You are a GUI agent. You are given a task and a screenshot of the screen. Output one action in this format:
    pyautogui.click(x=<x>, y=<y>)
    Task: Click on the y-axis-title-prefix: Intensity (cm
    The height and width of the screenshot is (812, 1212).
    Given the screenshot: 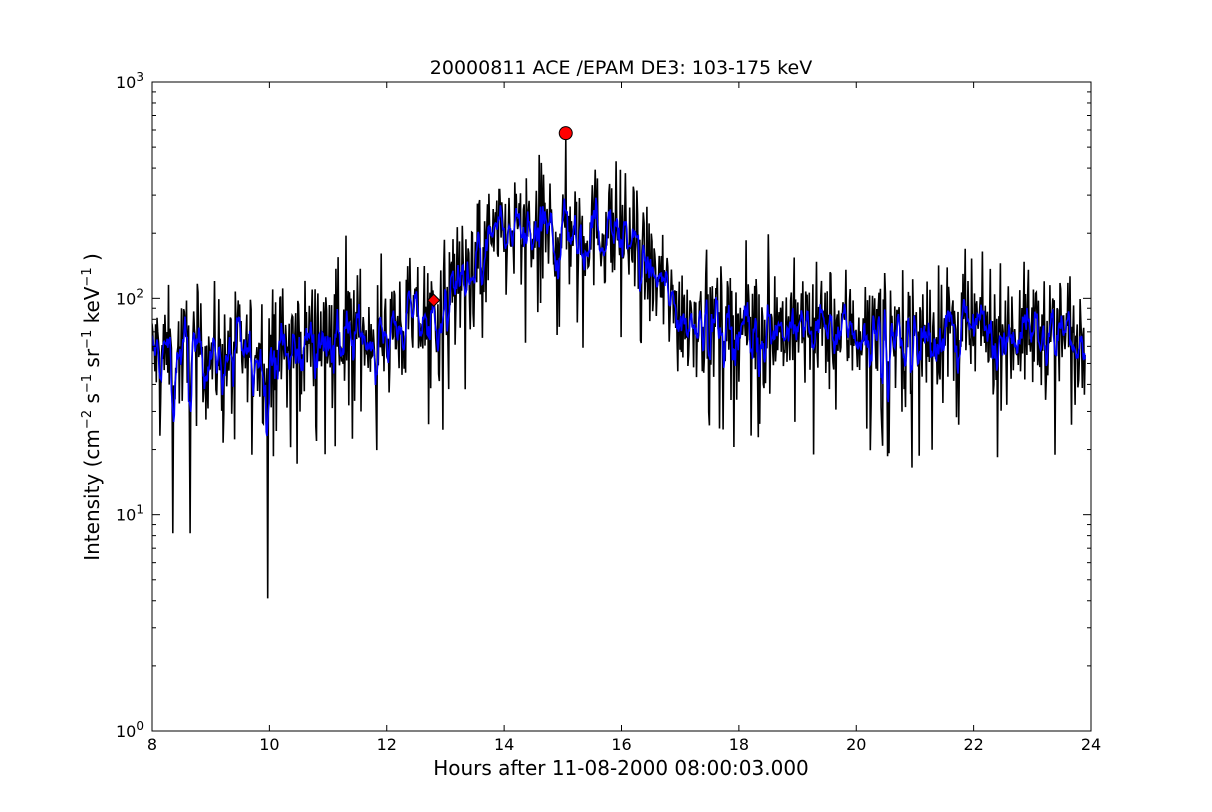 What is the action you would take?
    pyautogui.click(x=92, y=495)
    